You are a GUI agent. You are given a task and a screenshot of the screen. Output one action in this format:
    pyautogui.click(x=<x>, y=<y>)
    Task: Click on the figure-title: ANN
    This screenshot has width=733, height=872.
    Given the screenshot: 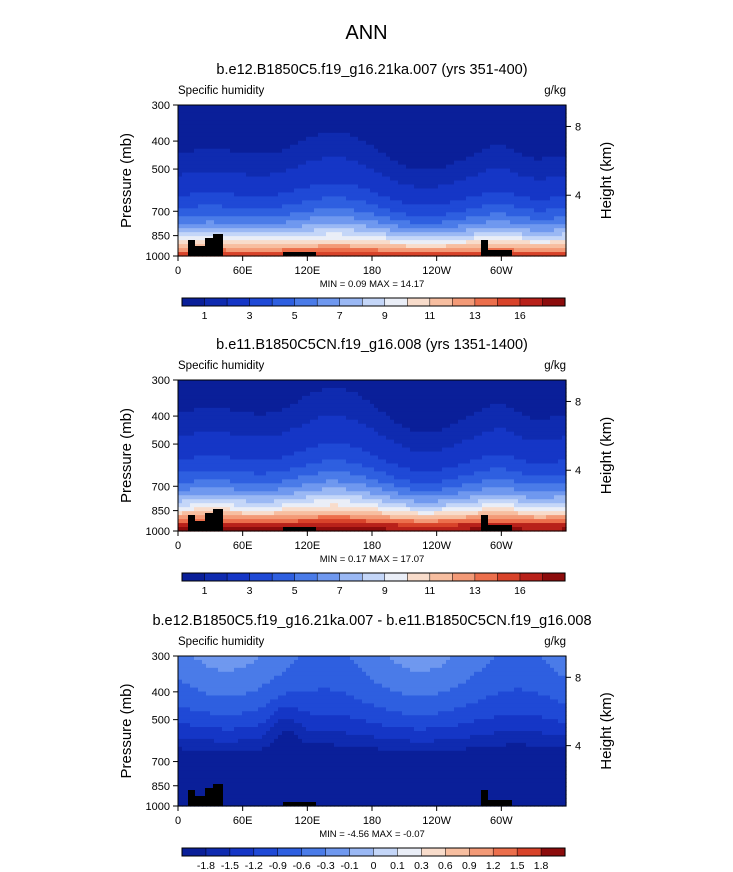 What is the action you would take?
    pyautogui.click(x=366, y=33)
    